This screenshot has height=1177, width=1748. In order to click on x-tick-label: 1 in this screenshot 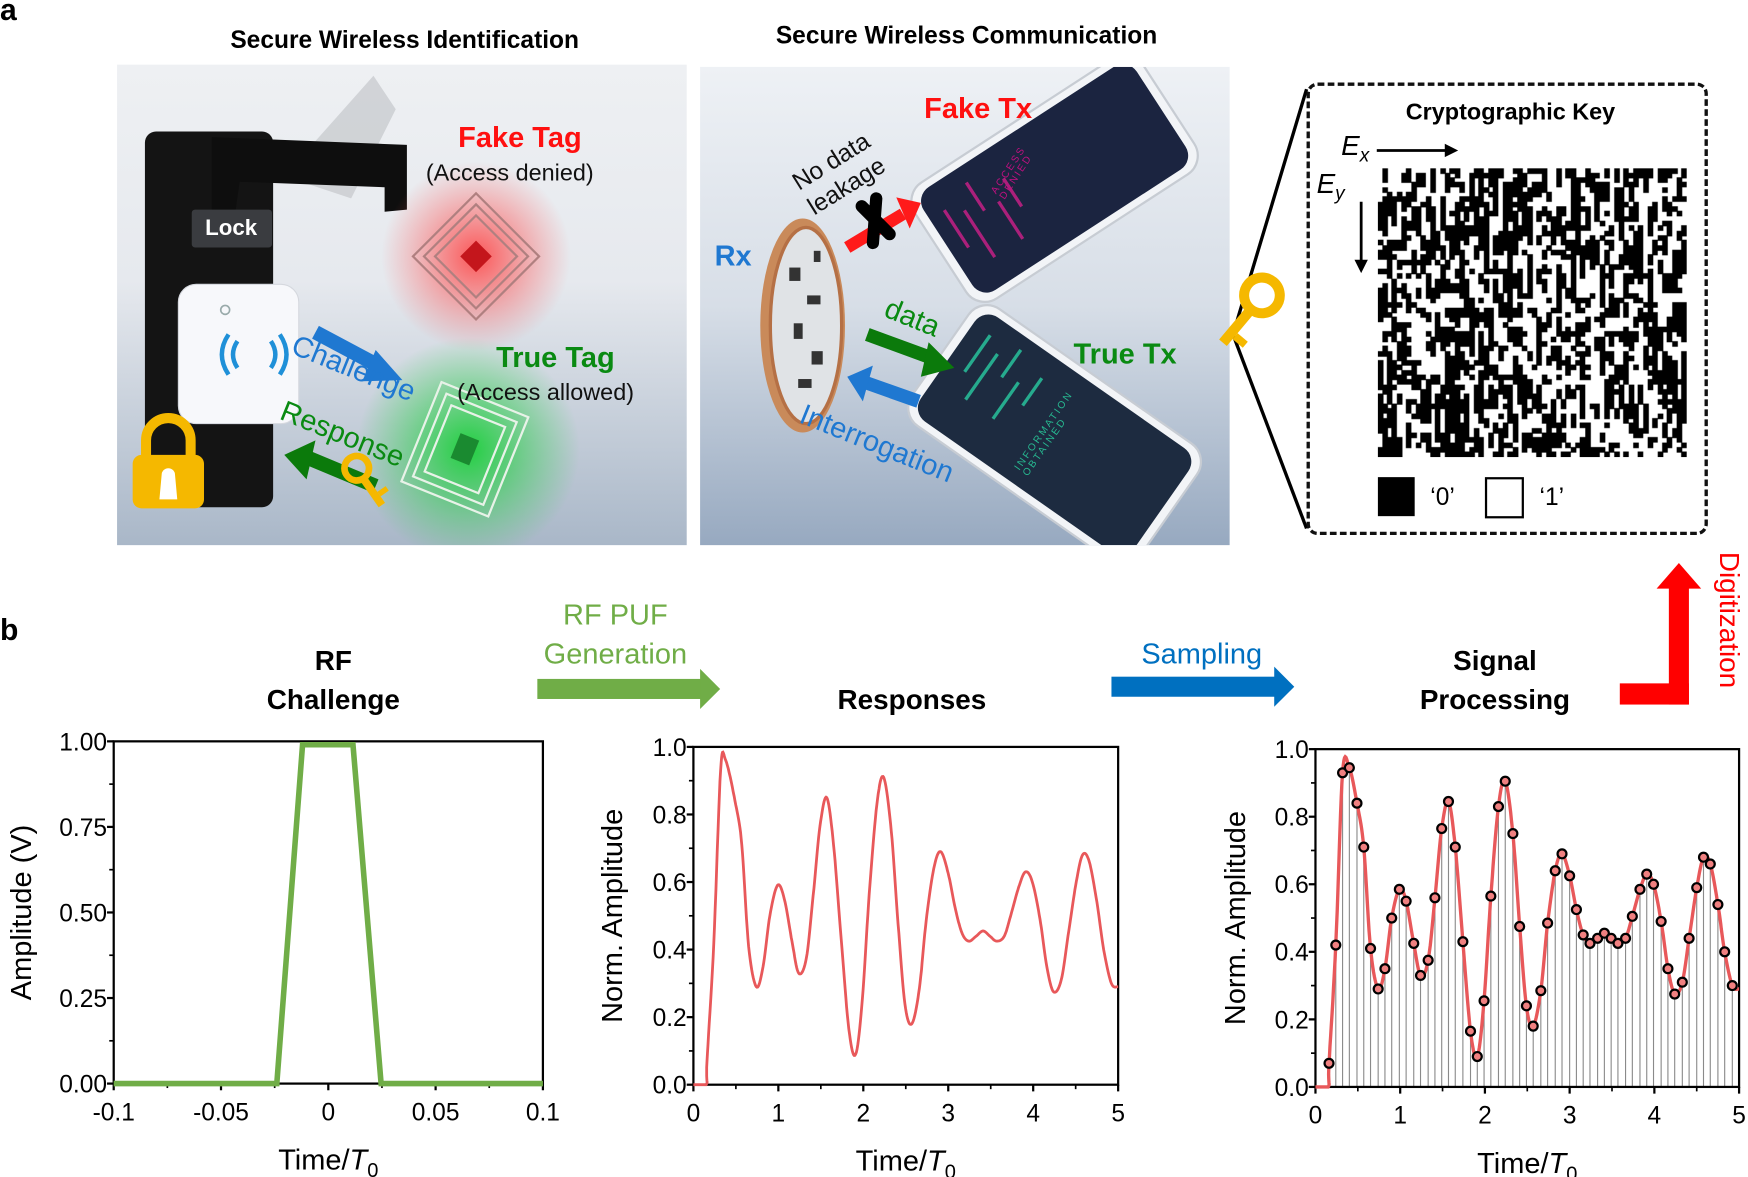, I will do `click(779, 1113)`.